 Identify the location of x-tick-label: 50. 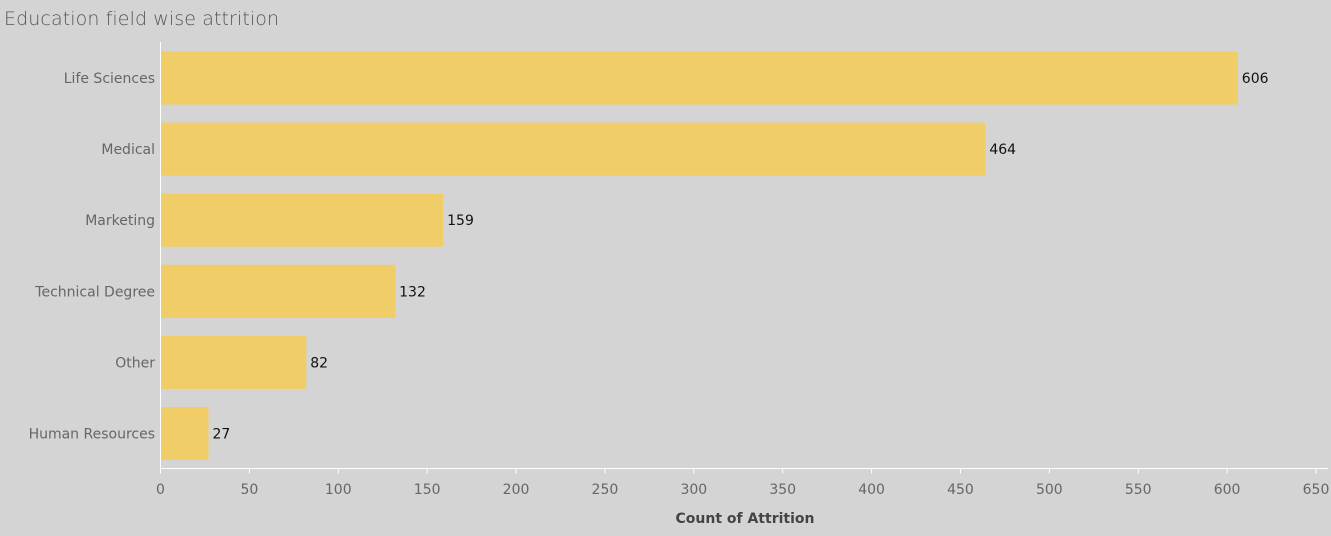
(249, 490).